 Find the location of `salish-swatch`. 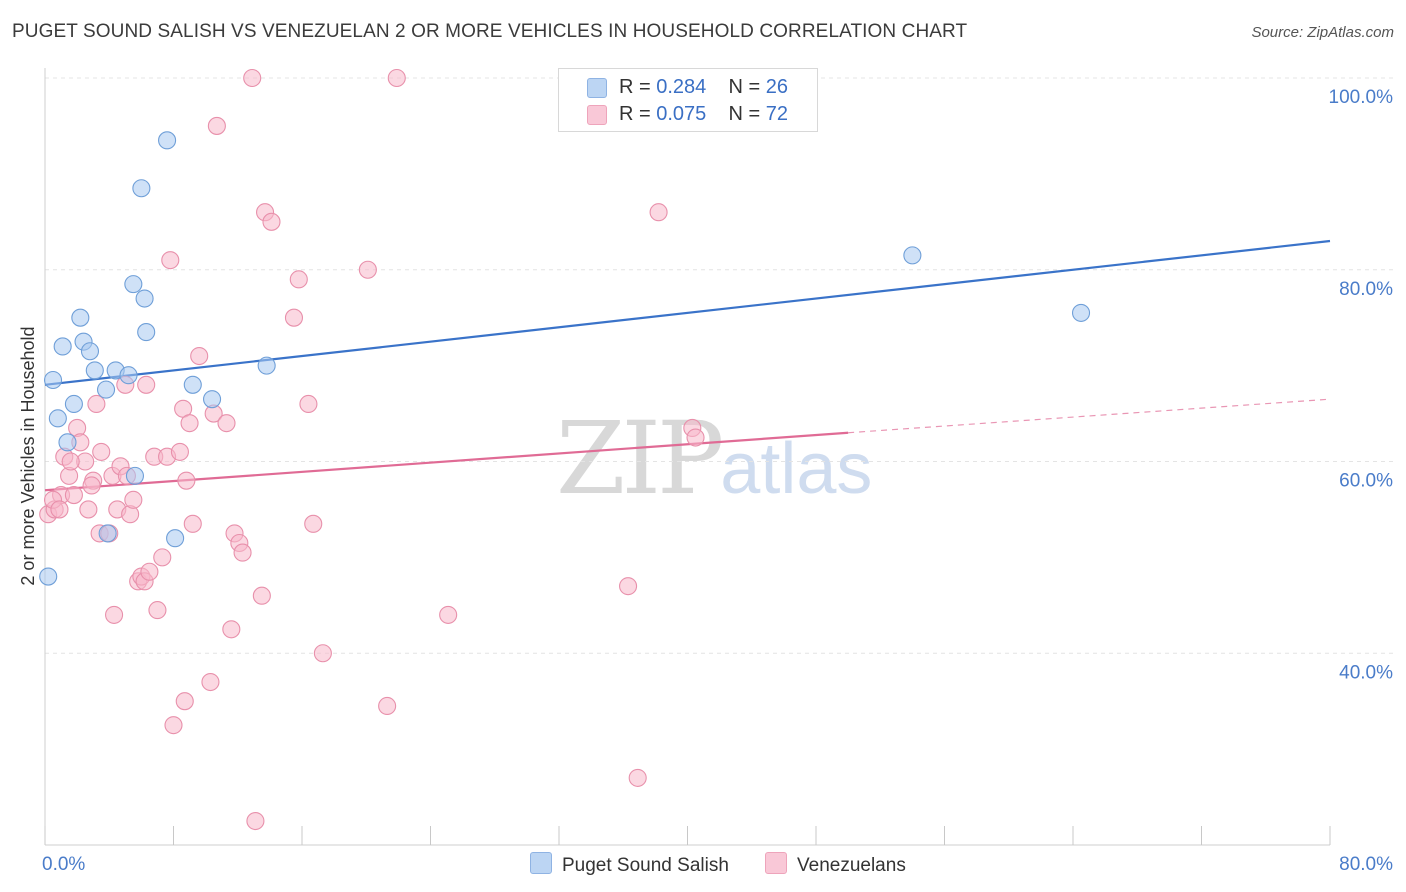

salish-swatch is located at coordinates (597, 88).